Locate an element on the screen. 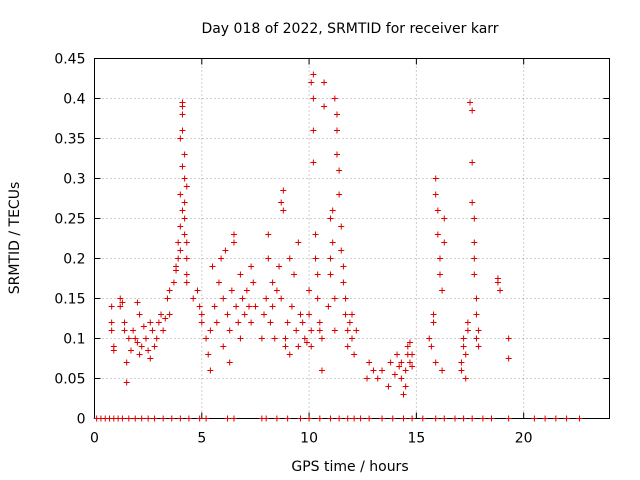  x-tick-label: 15 is located at coordinates (416, 439).